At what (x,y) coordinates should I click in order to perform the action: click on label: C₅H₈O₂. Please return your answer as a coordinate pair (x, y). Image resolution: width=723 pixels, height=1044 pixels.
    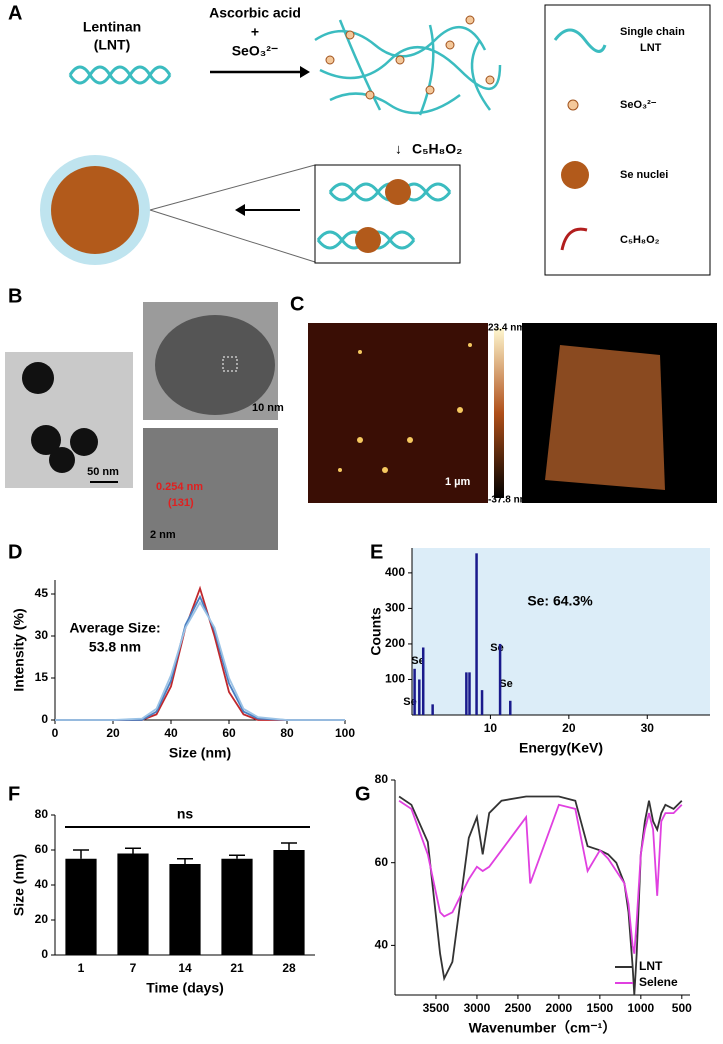
    Looking at the image, I should click on (437, 149).